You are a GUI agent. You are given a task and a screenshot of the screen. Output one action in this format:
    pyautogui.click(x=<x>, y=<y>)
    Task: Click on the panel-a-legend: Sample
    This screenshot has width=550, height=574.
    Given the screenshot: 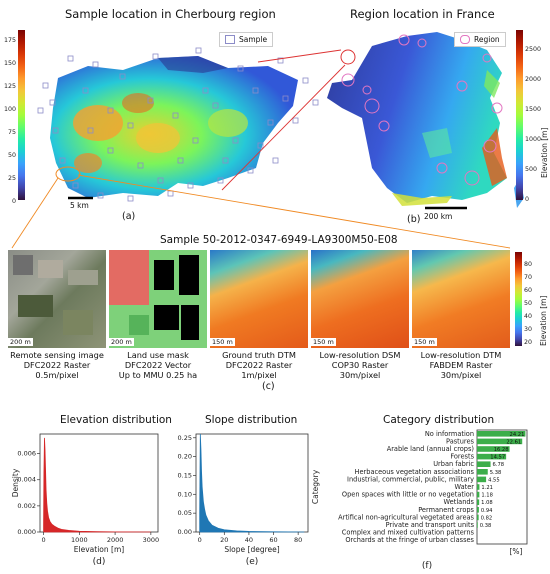 What is the action you would take?
    pyautogui.click(x=246, y=39)
    